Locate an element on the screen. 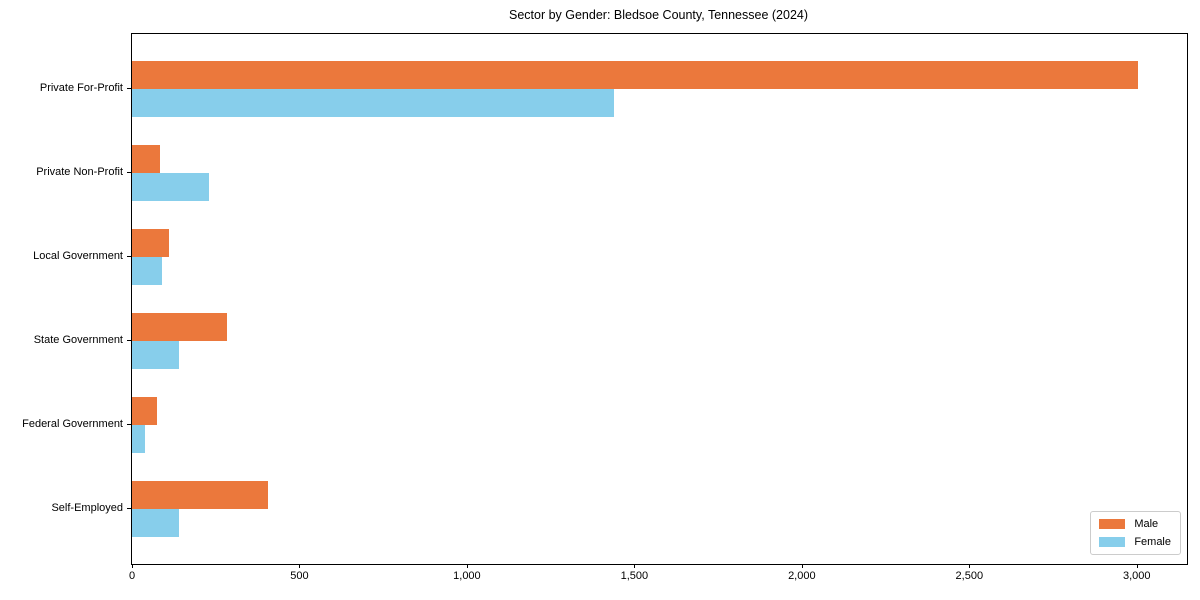  legend-entry-female: Female is located at coordinates (1135, 542).